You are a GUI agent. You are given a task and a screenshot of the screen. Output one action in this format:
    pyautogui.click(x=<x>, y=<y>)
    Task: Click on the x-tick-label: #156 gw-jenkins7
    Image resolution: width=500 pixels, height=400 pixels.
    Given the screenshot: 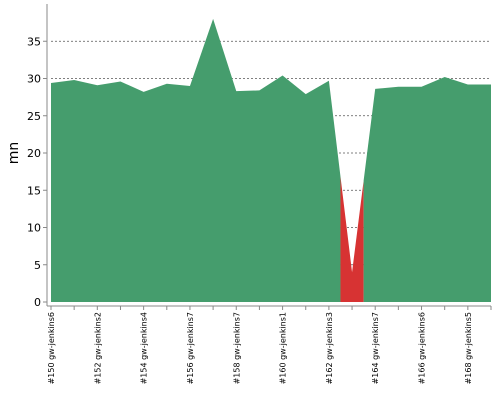 What is the action you would take?
    pyautogui.click(x=190, y=348)
    